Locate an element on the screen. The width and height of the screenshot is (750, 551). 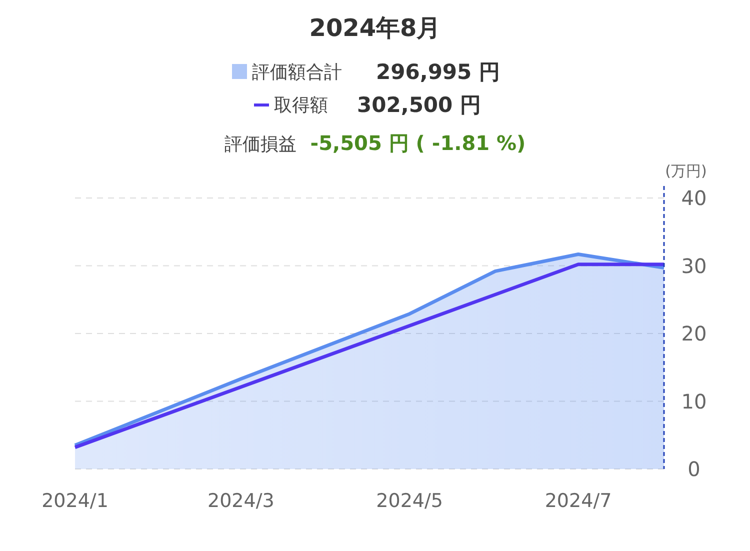
x-tick-label: 2024/7 is located at coordinates (578, 501).